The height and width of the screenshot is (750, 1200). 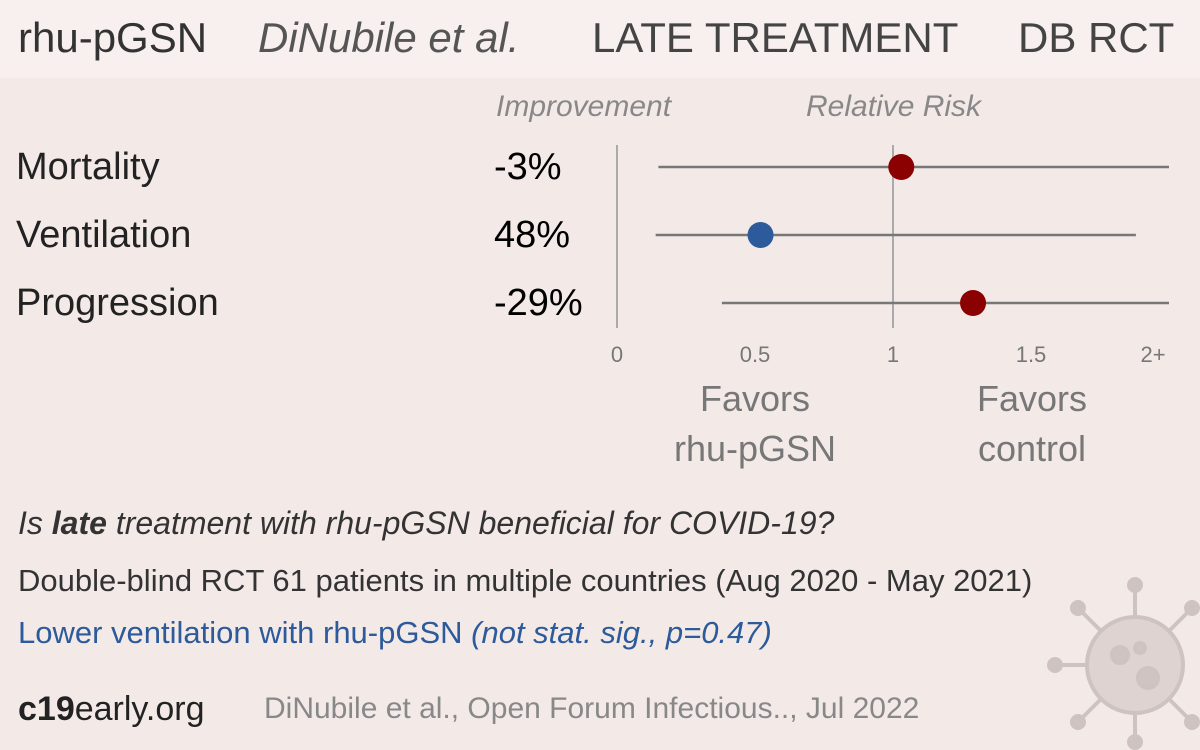 What do you see at coordinates (1032, 398) in the screenshot?
I see `favors-control-line1: Favors` at bounding box center [1032, 398].